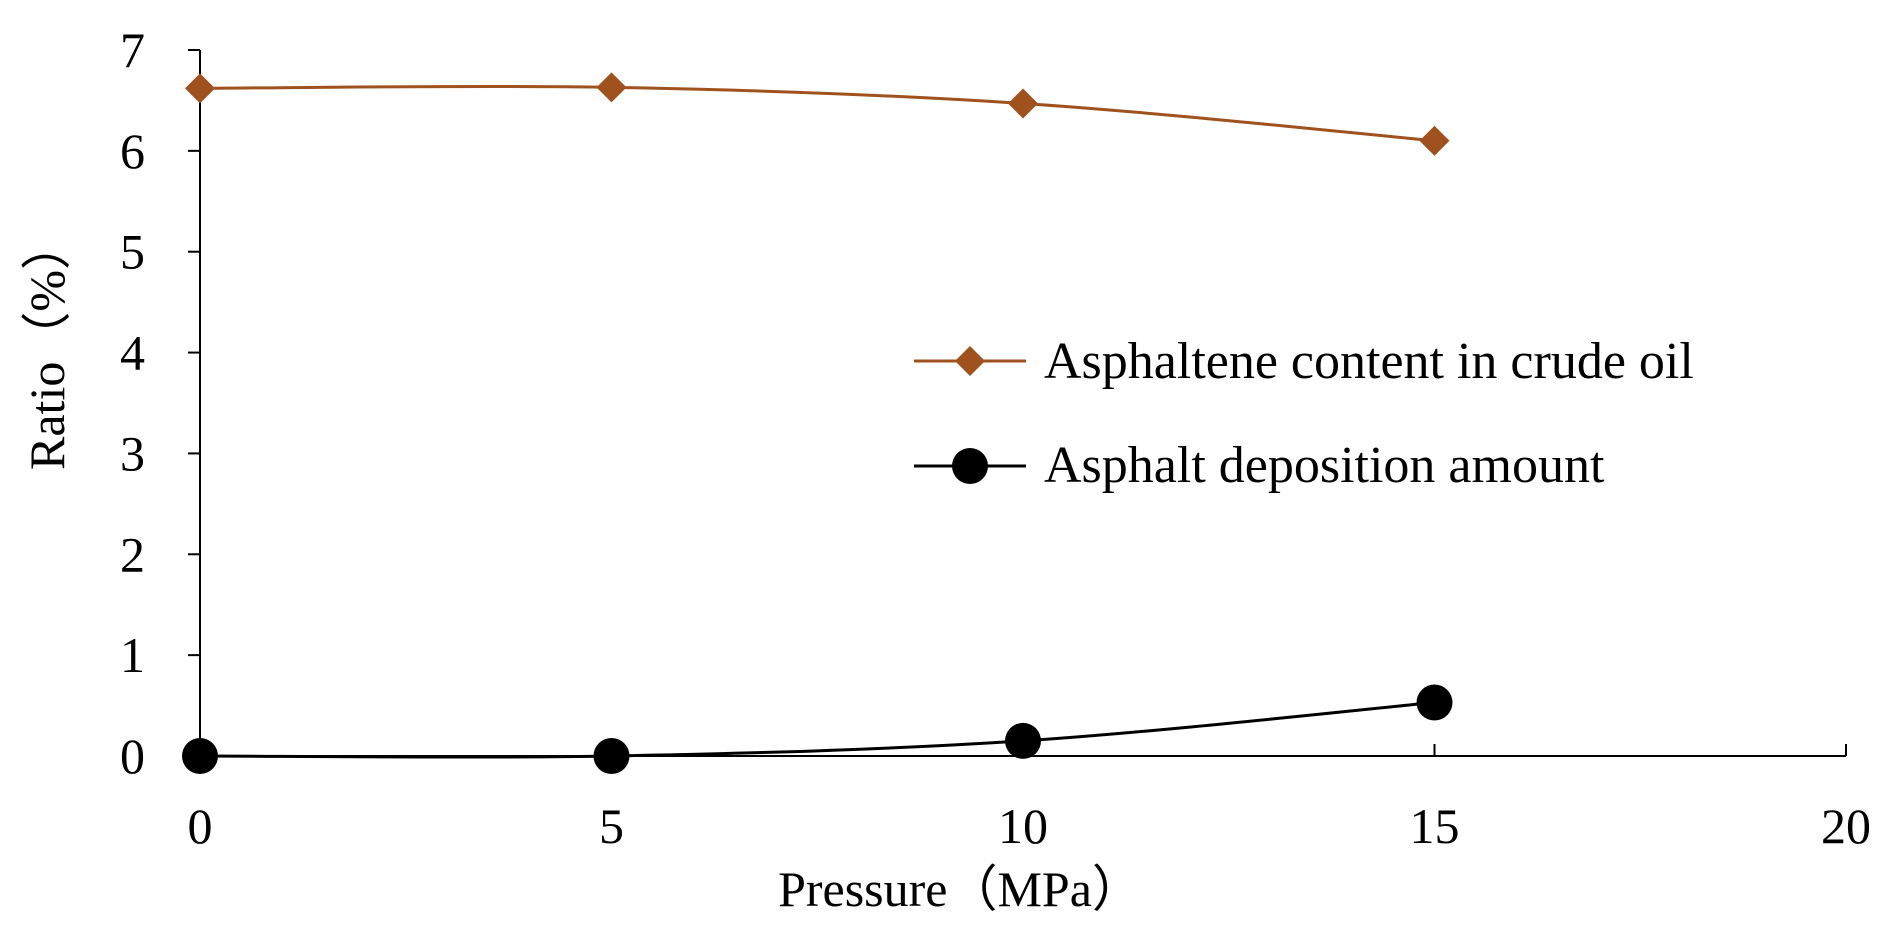 The image size is (1897, 939). I want to click on x-tick-label: 0, so click(200, 826).